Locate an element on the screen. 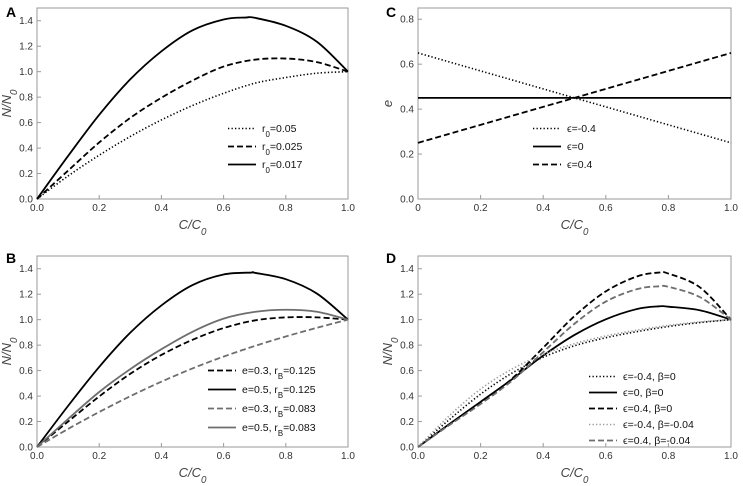 This screenshot has width=743, height=486. legend-label-3: e=0.3, rB=0.083 is located at coordinates (279, 411).